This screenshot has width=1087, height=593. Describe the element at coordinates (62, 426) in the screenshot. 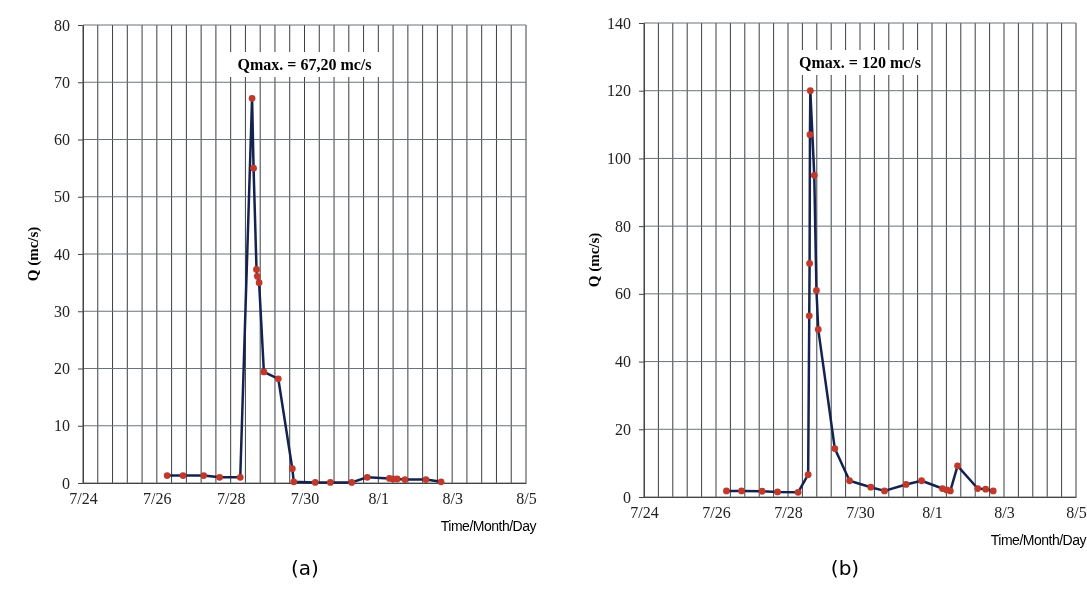

I see `y-tick-label: 10` at that location.